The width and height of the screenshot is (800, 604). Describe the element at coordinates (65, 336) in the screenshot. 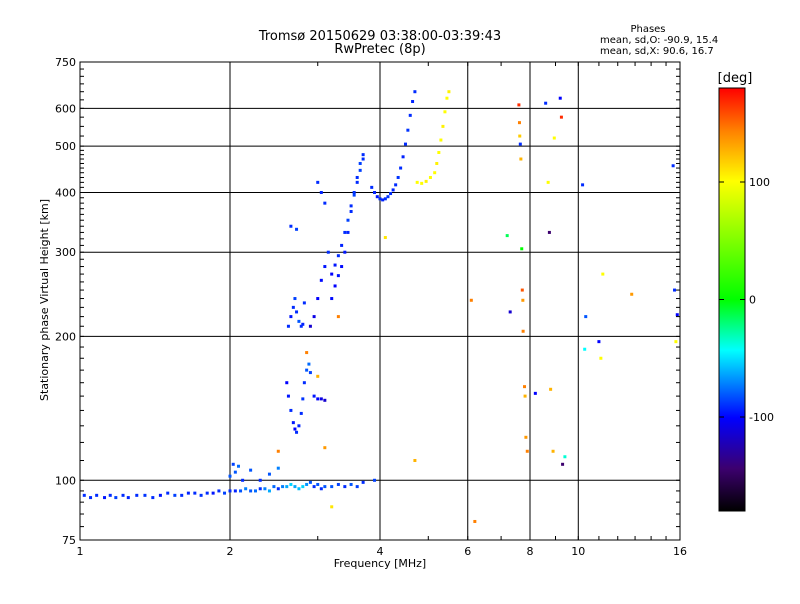

I see `y-tick-label: 200` at that location.